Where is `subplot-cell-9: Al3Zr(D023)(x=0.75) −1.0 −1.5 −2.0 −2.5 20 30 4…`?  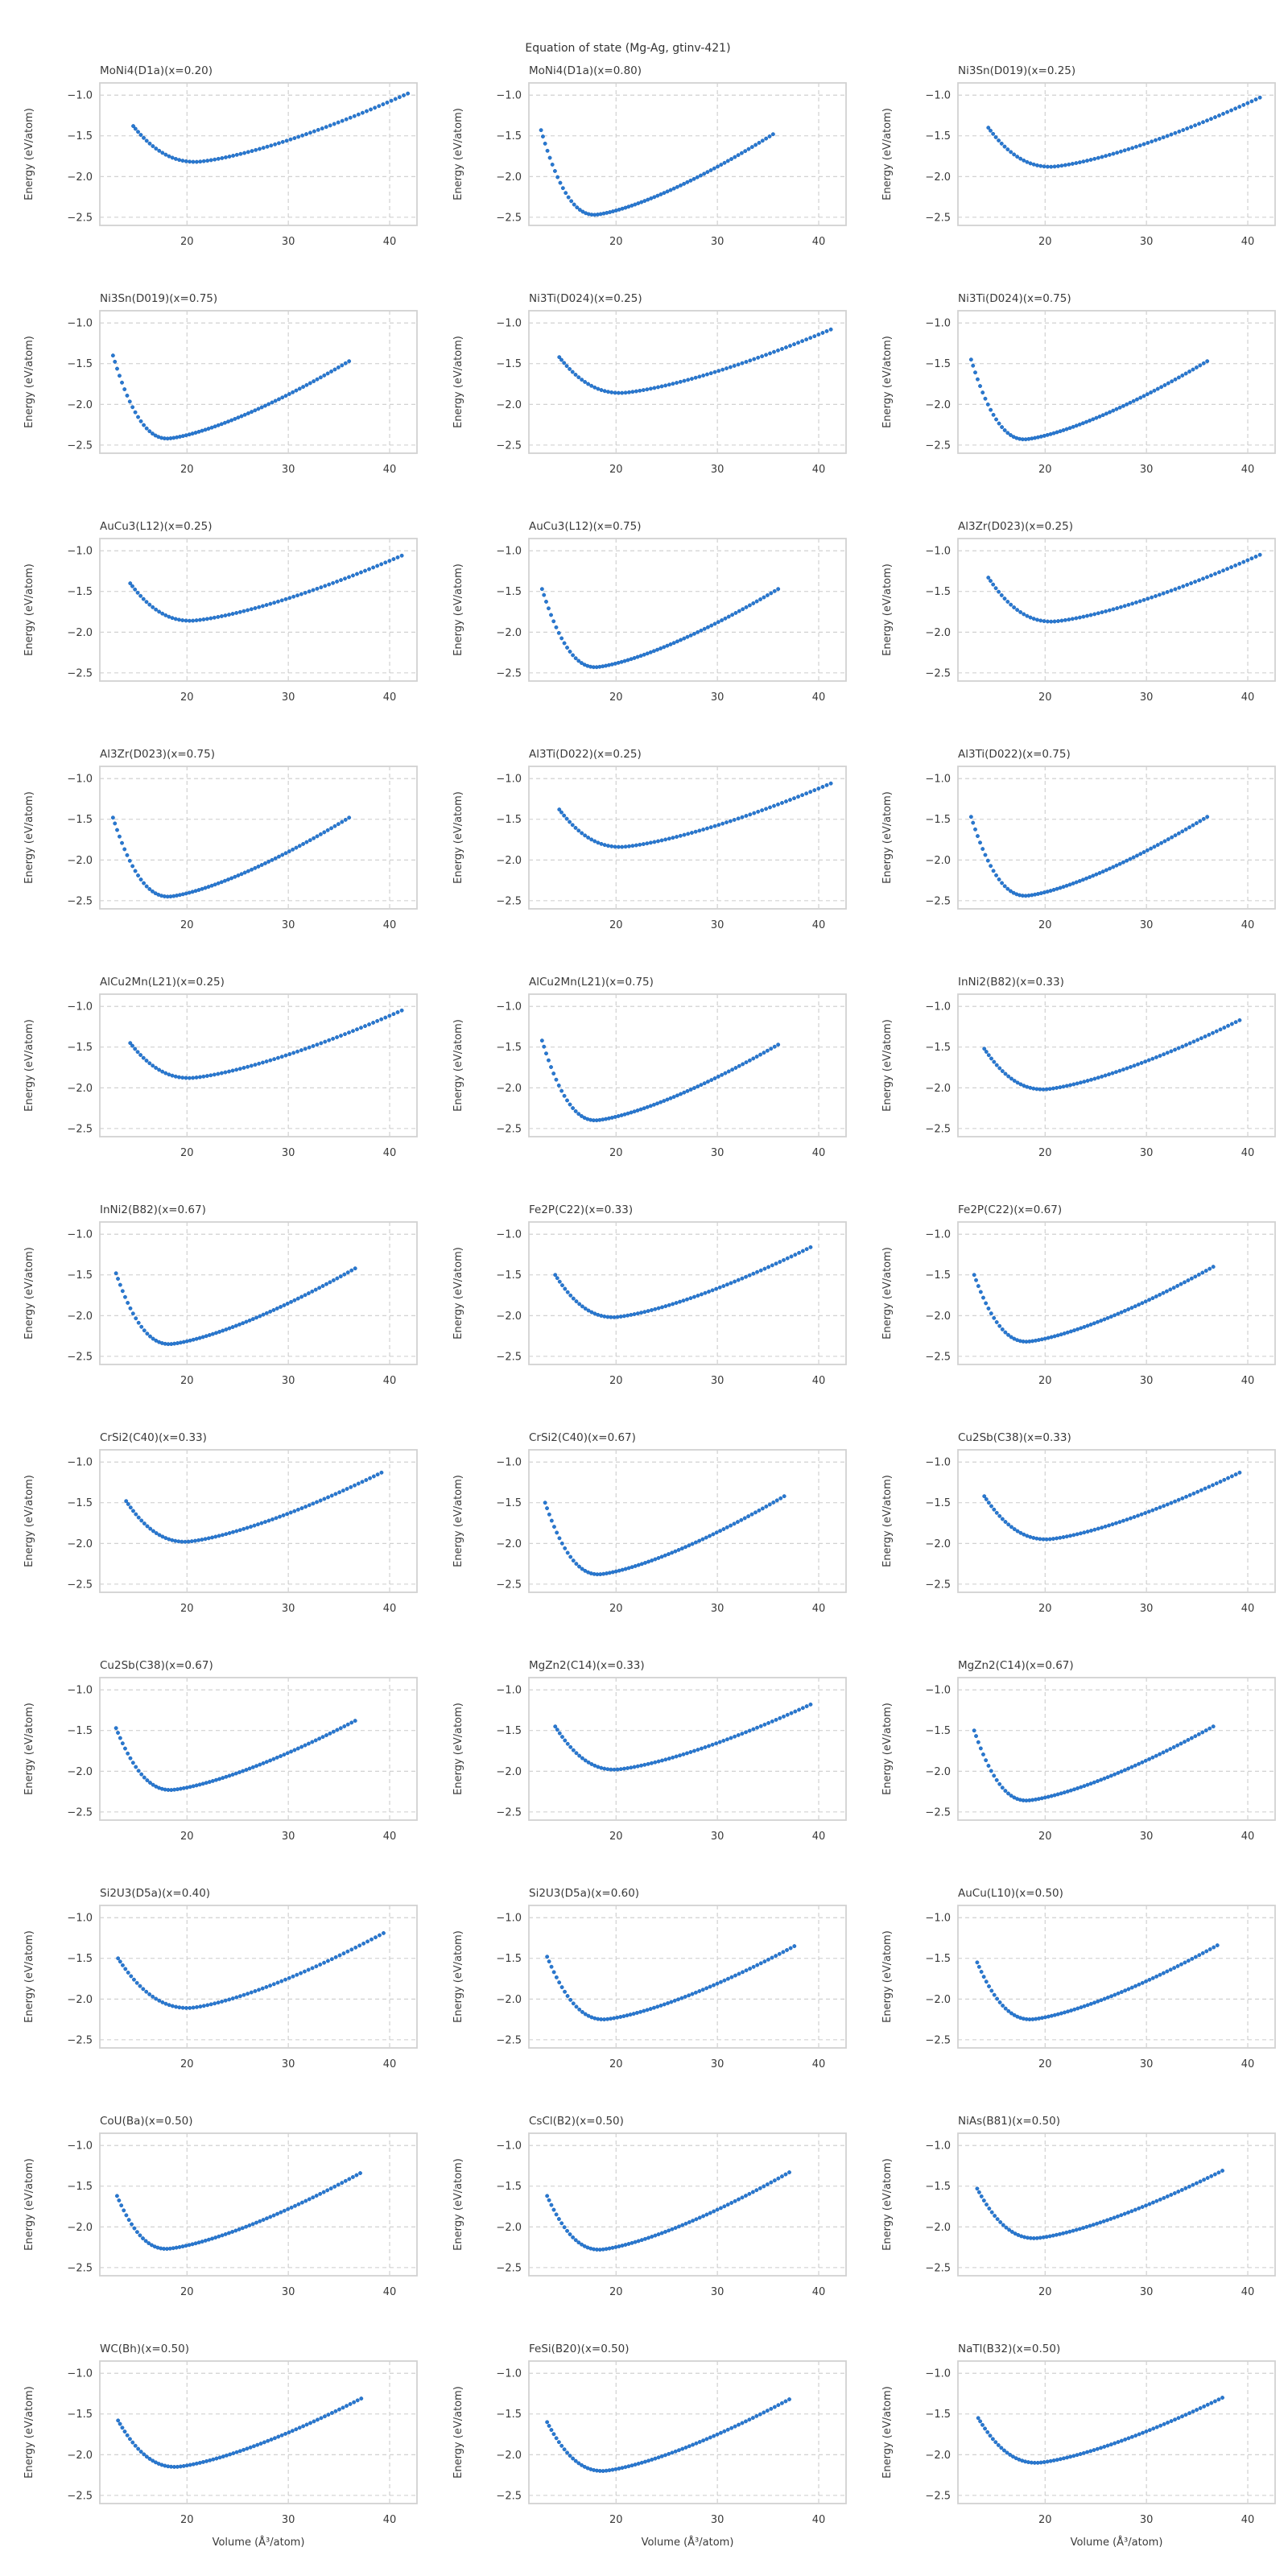 subplot-cell-9: Al3Zr(D023)(x=0.75) −1.0 −1.5 −2.0 −2.5 20 30 4… is located at coordinates (214, 829).